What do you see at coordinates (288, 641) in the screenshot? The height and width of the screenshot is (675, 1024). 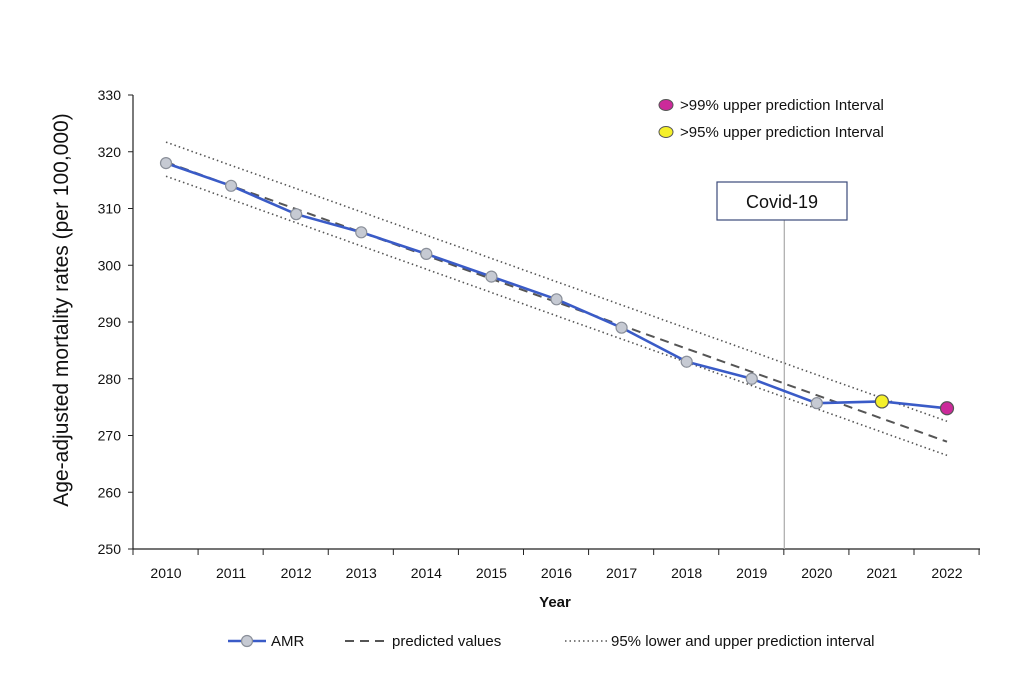 I see `legend-amr-label: AMR` at bounding box center [288, 641].